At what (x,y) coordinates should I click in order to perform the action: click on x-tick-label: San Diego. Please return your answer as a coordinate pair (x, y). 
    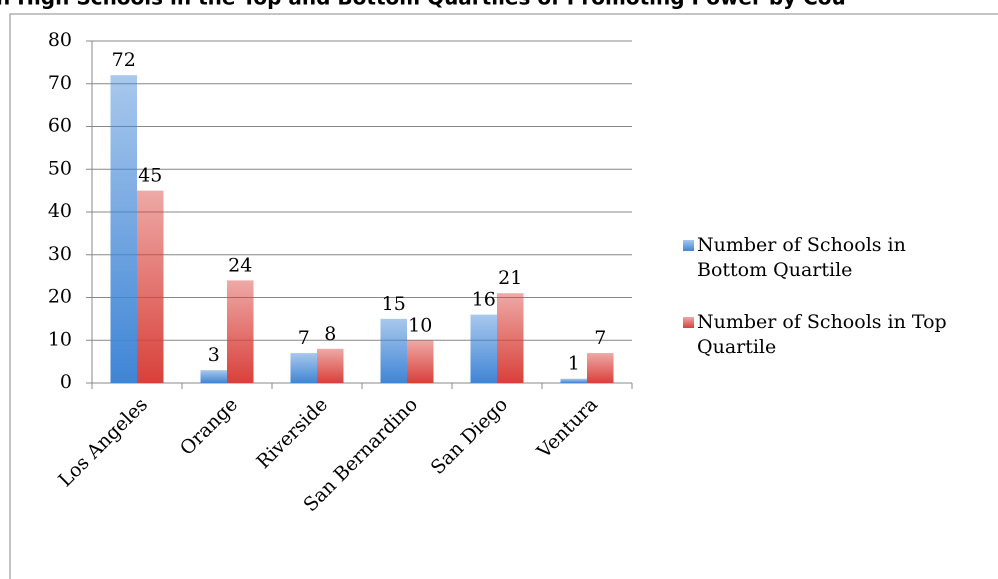
    Looking at the image, I should click on (469, 436).